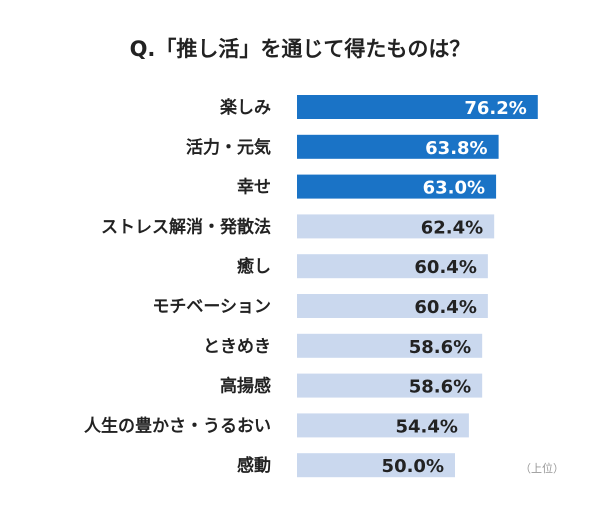 Image resolution: width=600 pixels, height=514 pixels. I want to click on category-label-8: 高揚感, so click(245, 386).